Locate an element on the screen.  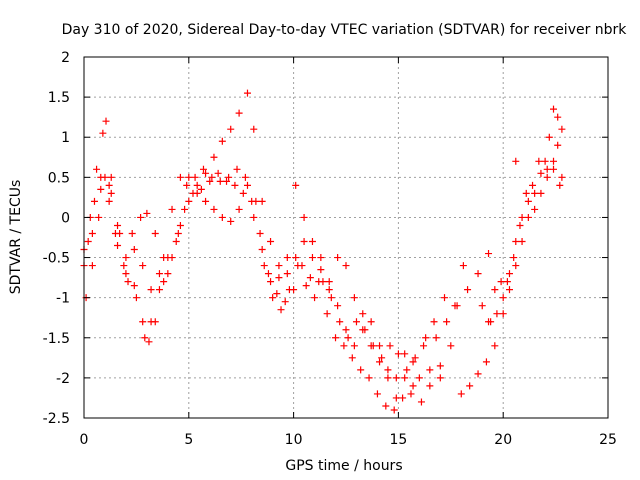
x-tick-label: 15 is located at coordinates (398, 440).